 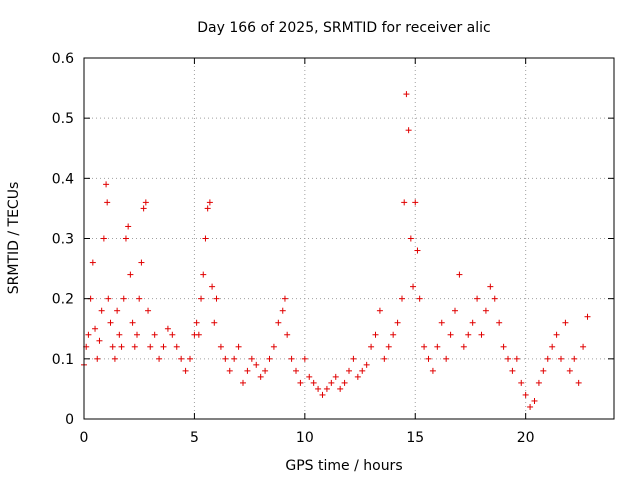 I want to click on x-tick-label: 5, so click(x=194, y=438).